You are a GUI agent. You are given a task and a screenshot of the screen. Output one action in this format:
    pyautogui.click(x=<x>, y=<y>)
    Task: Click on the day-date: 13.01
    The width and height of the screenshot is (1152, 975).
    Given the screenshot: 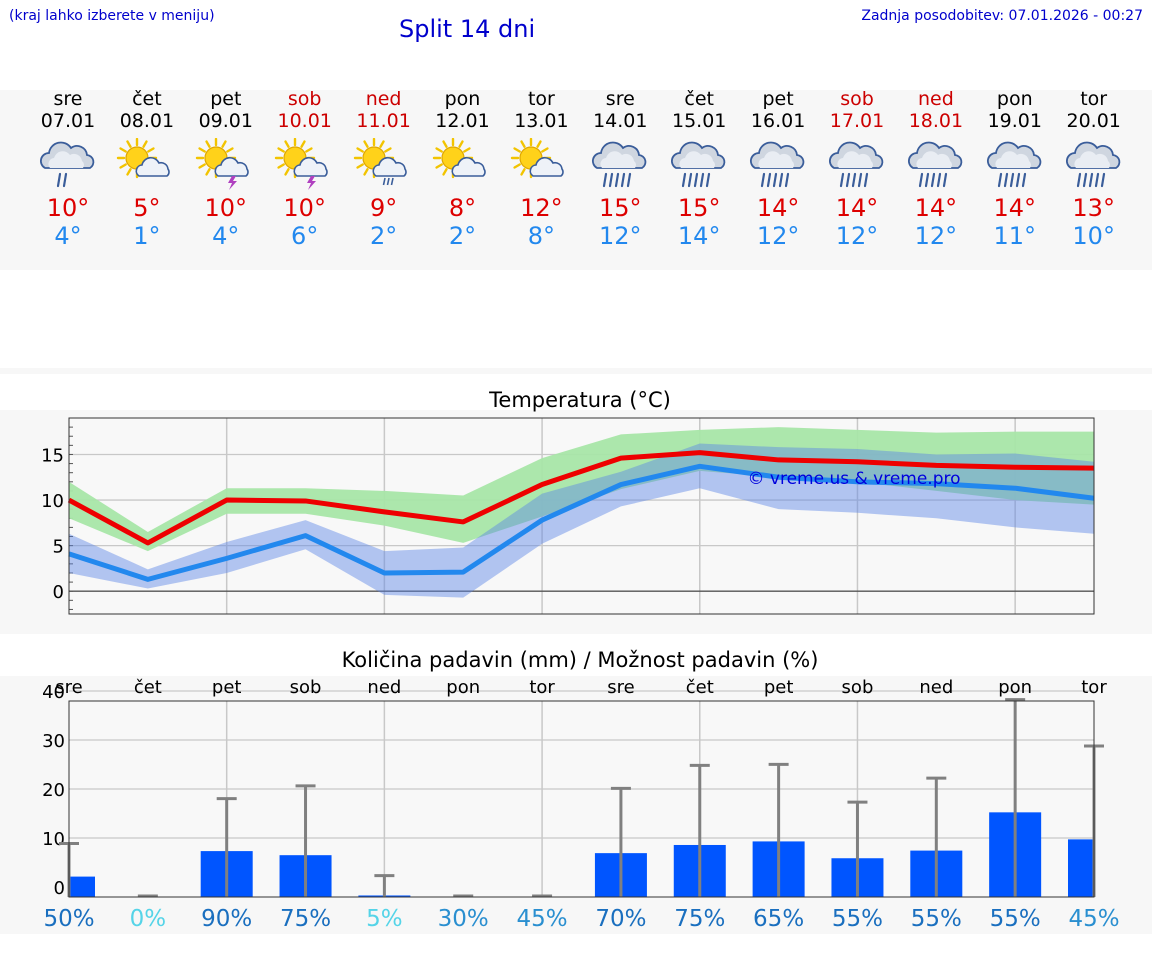 What is the action you would take?
    pyautogui.click(x=541, y=121)
    